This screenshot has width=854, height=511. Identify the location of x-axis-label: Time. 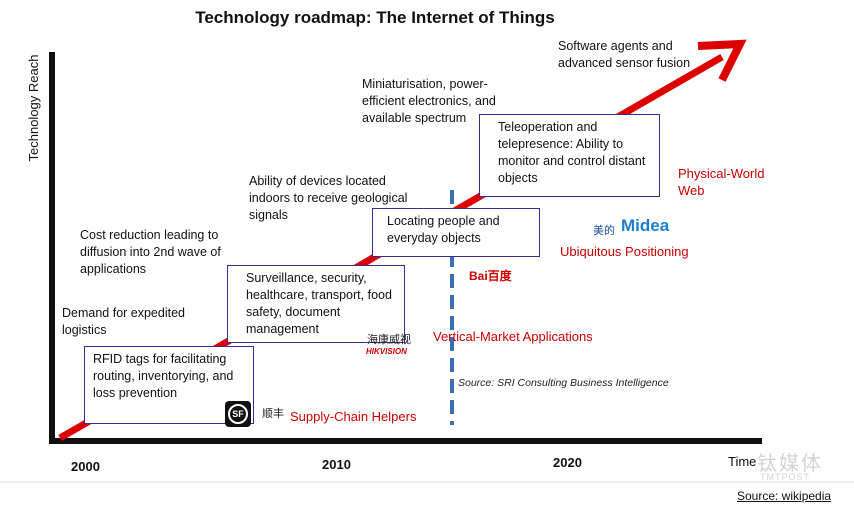
(742, 461).